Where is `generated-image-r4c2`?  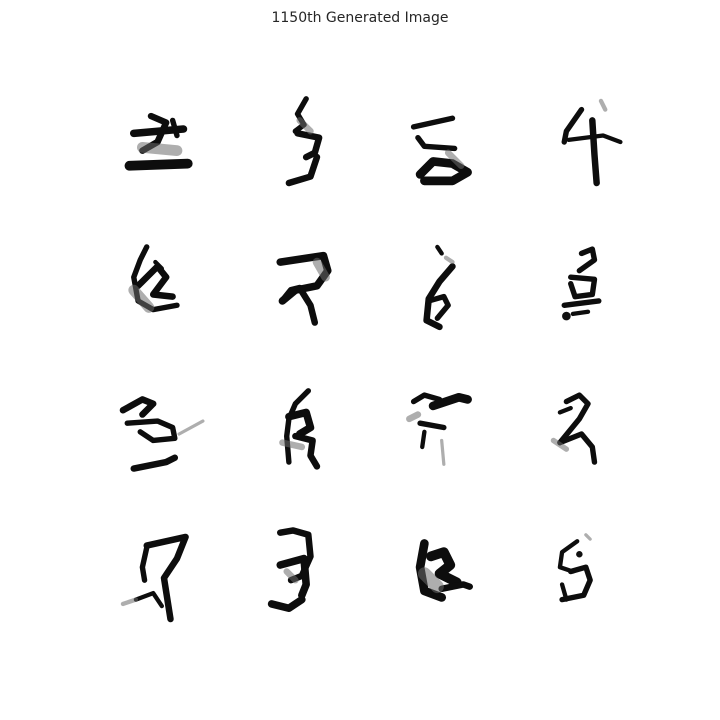 generated-image-r4c2 is located at coordinates (304, 578).